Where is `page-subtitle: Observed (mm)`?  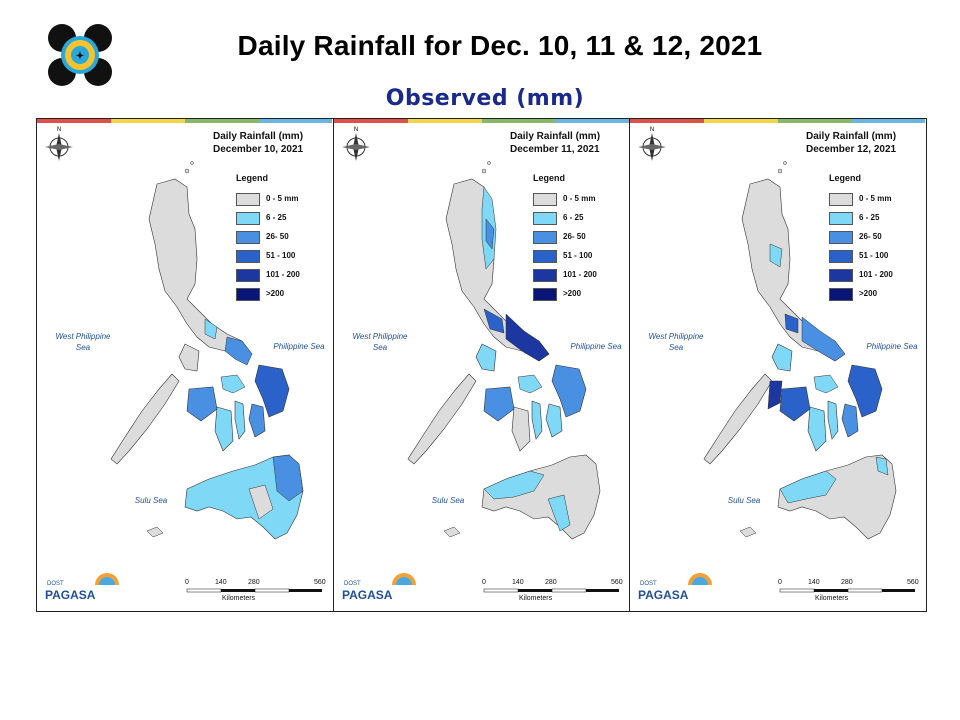
page-subtitle: Observed (mm) is located at coordinates (485, 98).